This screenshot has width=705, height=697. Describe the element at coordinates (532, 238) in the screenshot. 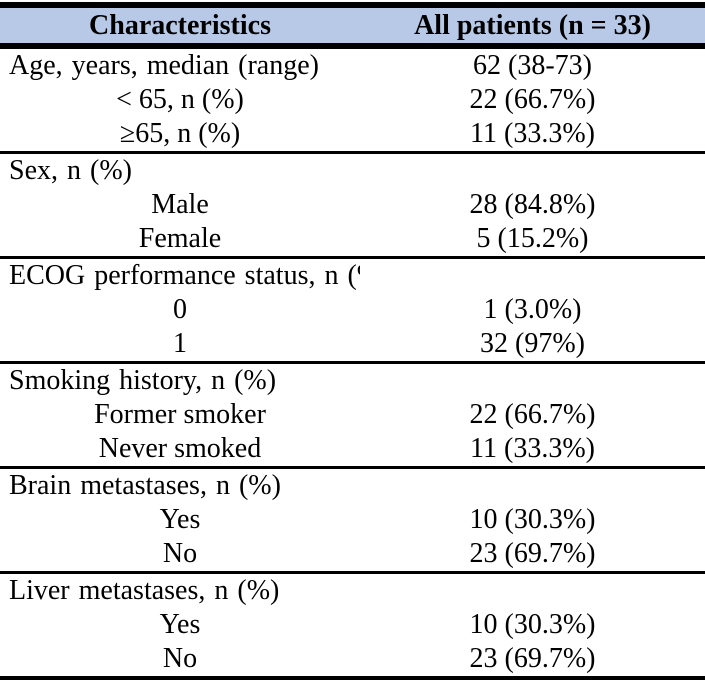

I see `row-value: 5 (15.2%)` at that location.